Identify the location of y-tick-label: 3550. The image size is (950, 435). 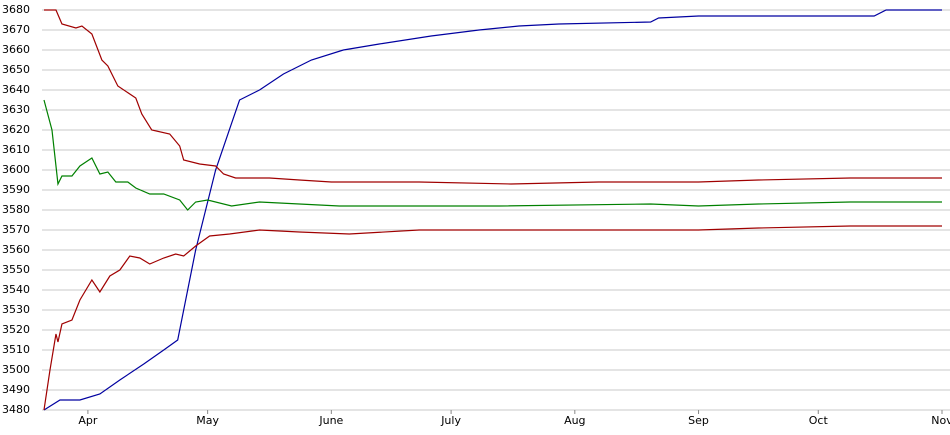
(16, 269).